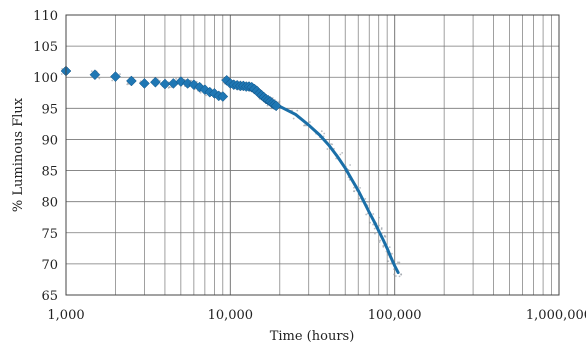 The height and width of the screenshot is (347, 586). I want to click on y-tick-label: 90, so click(49, 140).